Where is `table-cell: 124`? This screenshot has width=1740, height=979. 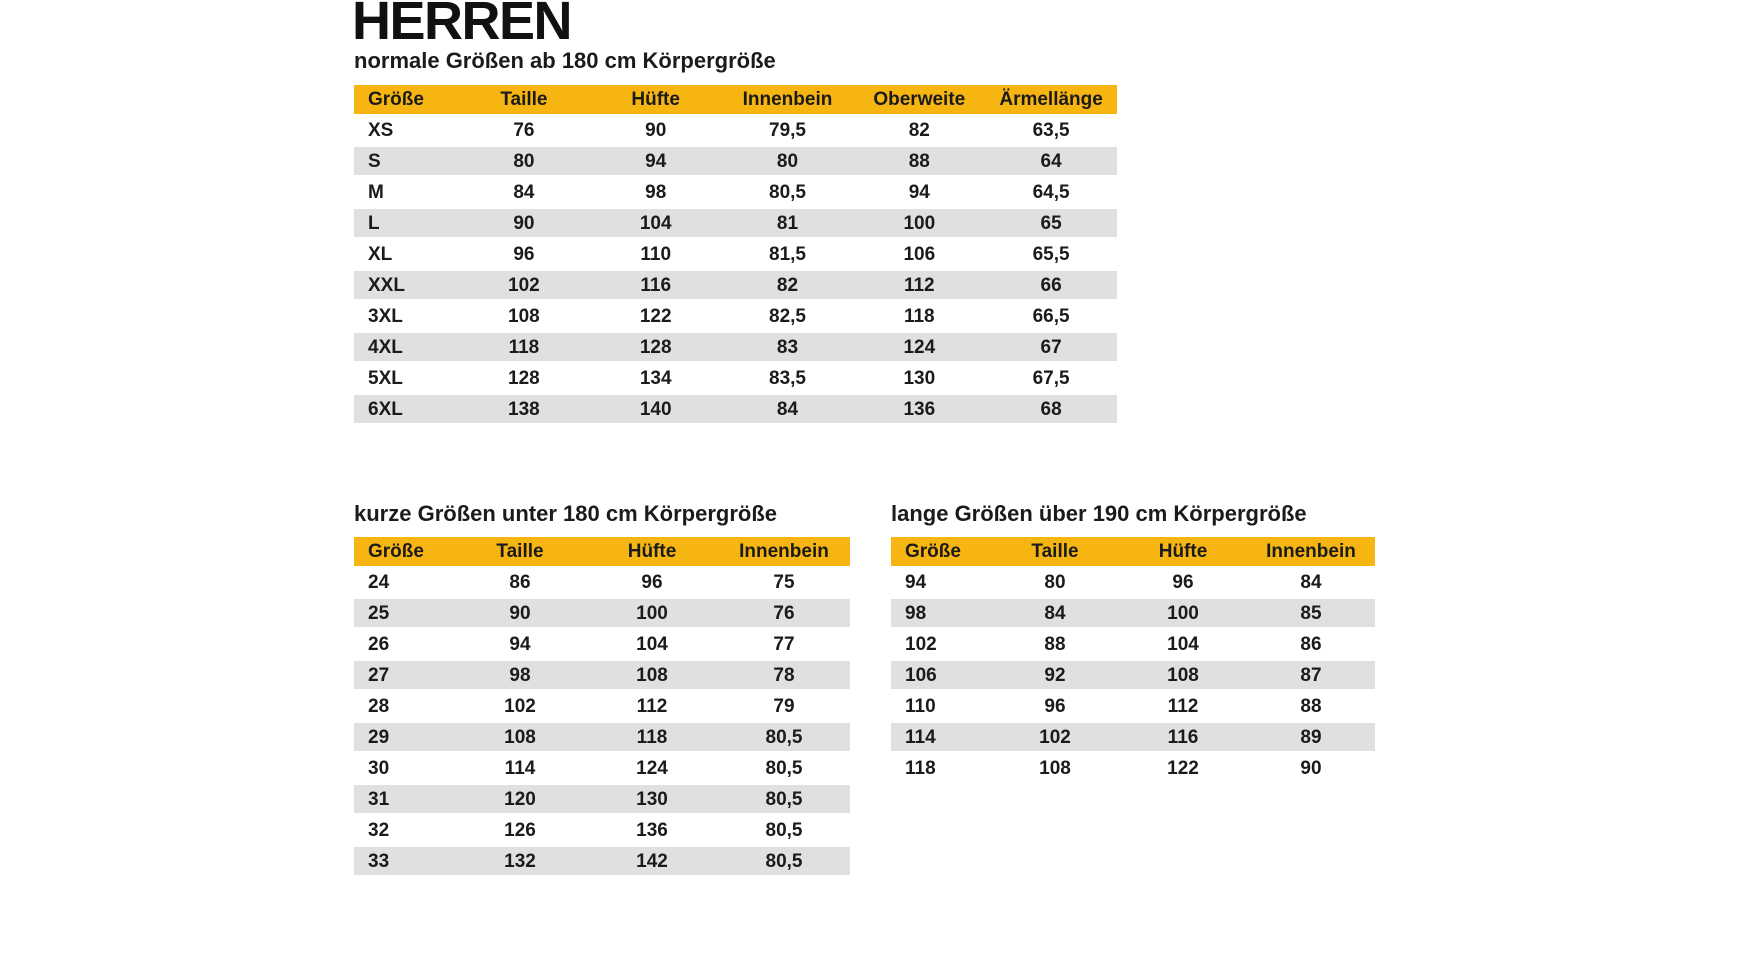
table-cell: 124 is located at coordinates (919, 347).